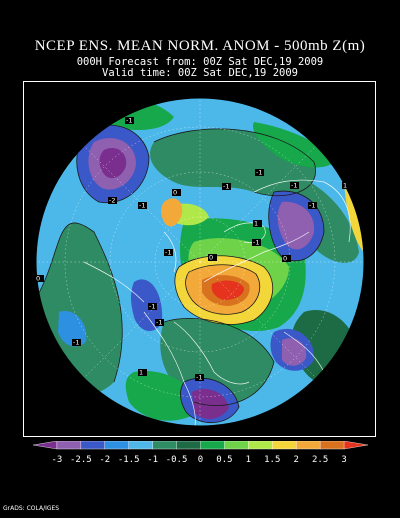 Image resolution: width=400 pixels, height=518 pixels. I want to click on contour-label: -2, so click(112, 201).